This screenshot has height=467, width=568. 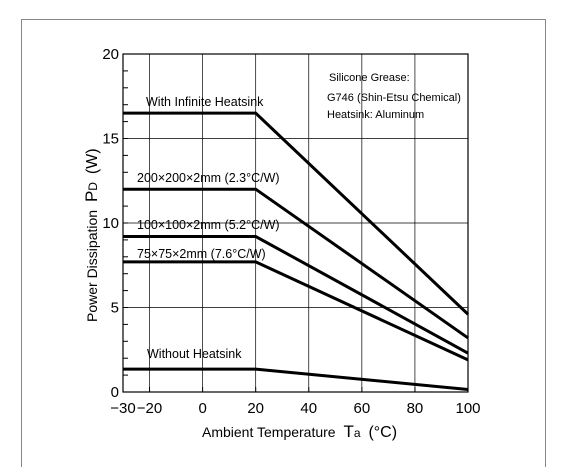 What do you see at coordinates (208, 225) in the screenshot?
I see `series-label: 100×100×2mm (5.2°C/W)` at bounding box center [208, 225].